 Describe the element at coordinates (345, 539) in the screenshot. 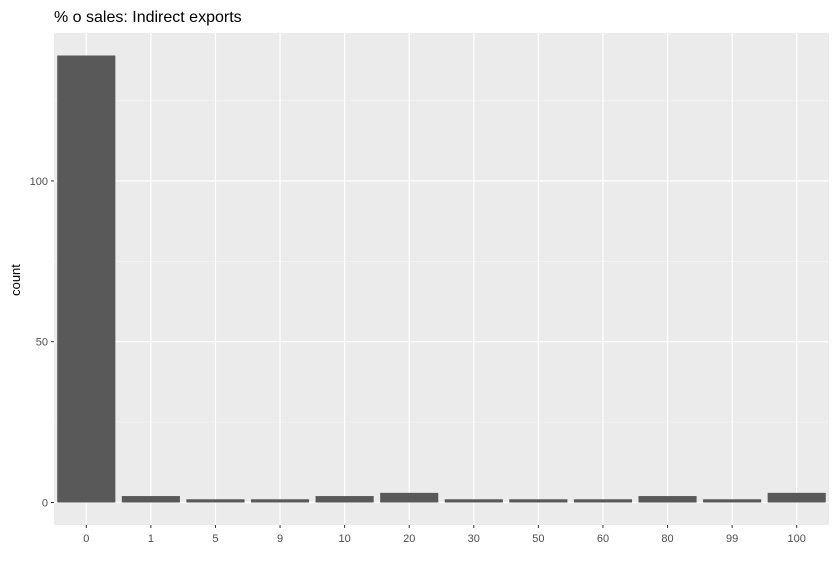

I see `x-tick-label: 10` at that location.